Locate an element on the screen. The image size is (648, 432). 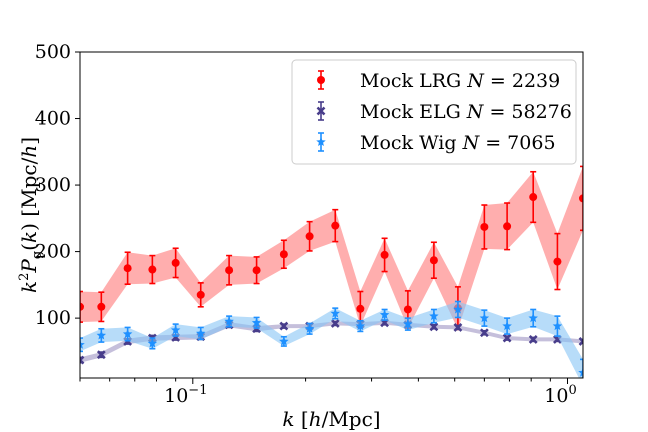
legend-entry-mock-wig: Mock Wig N = 7065 is located at coordinates (436, 143).